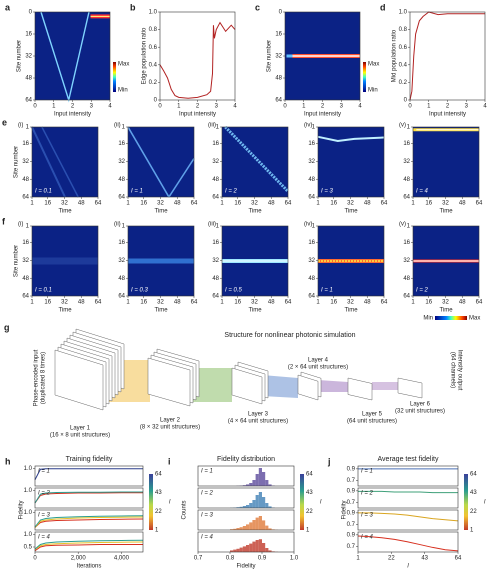  What do you see at coordinates (258, 422) in the screenshot?
I see `layer-size: (4 × 64 unit structures)` at bounding box center [258, 422].